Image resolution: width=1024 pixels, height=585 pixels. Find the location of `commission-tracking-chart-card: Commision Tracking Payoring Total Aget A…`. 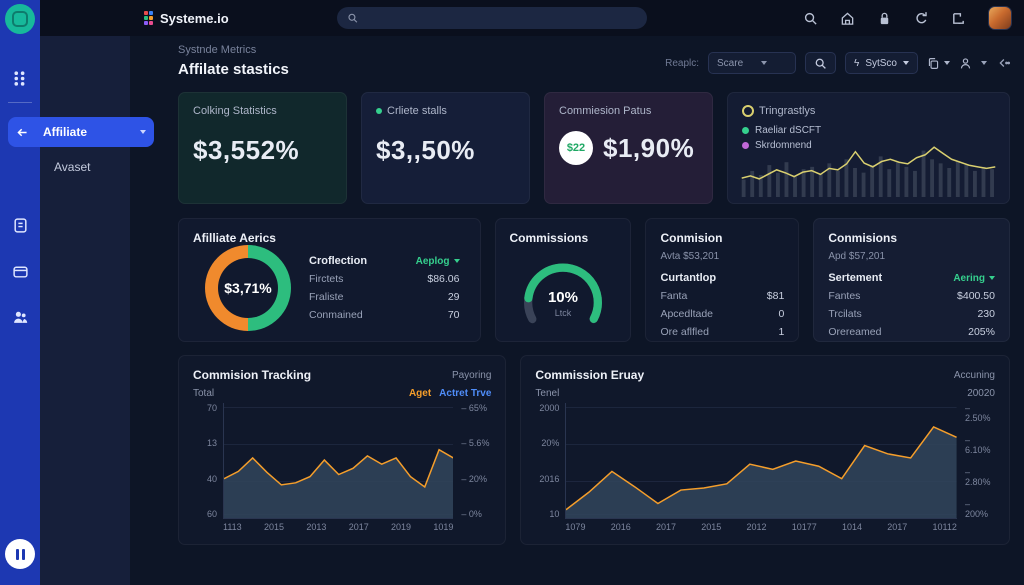

commission-tracking-chart-card: Commision Tracking Payoring Total Aget A… is located at coordinates (342, 450).